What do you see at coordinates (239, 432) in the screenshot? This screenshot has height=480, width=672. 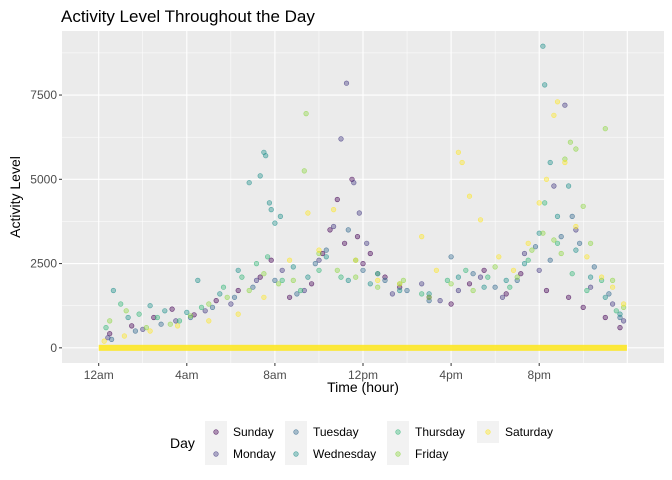 I see `legend-item-sunday: Sunday` at bounding box center [239, 432].